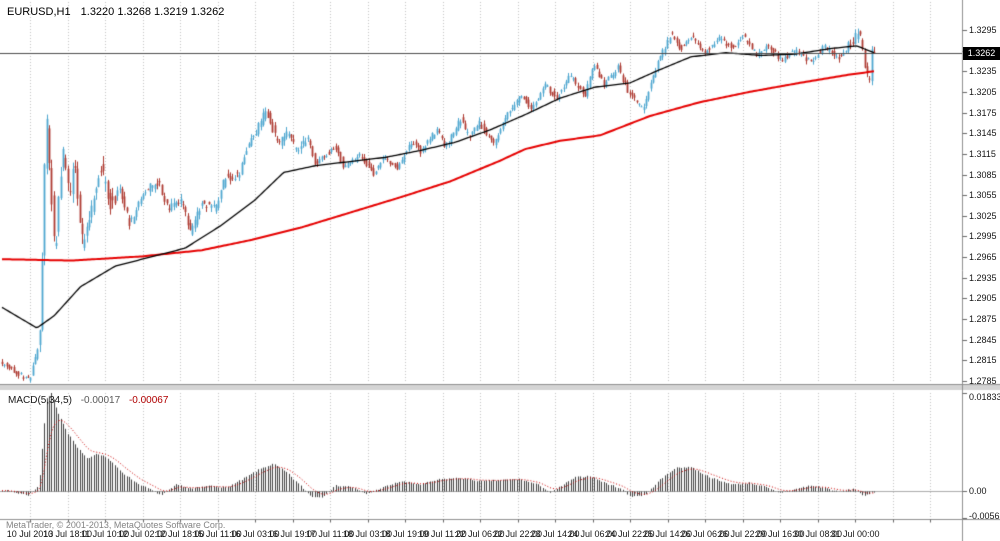 The height and width of the screenshot is (541, 1000). I want to click on current-price-badge: 1.3262, so click(981, 53).